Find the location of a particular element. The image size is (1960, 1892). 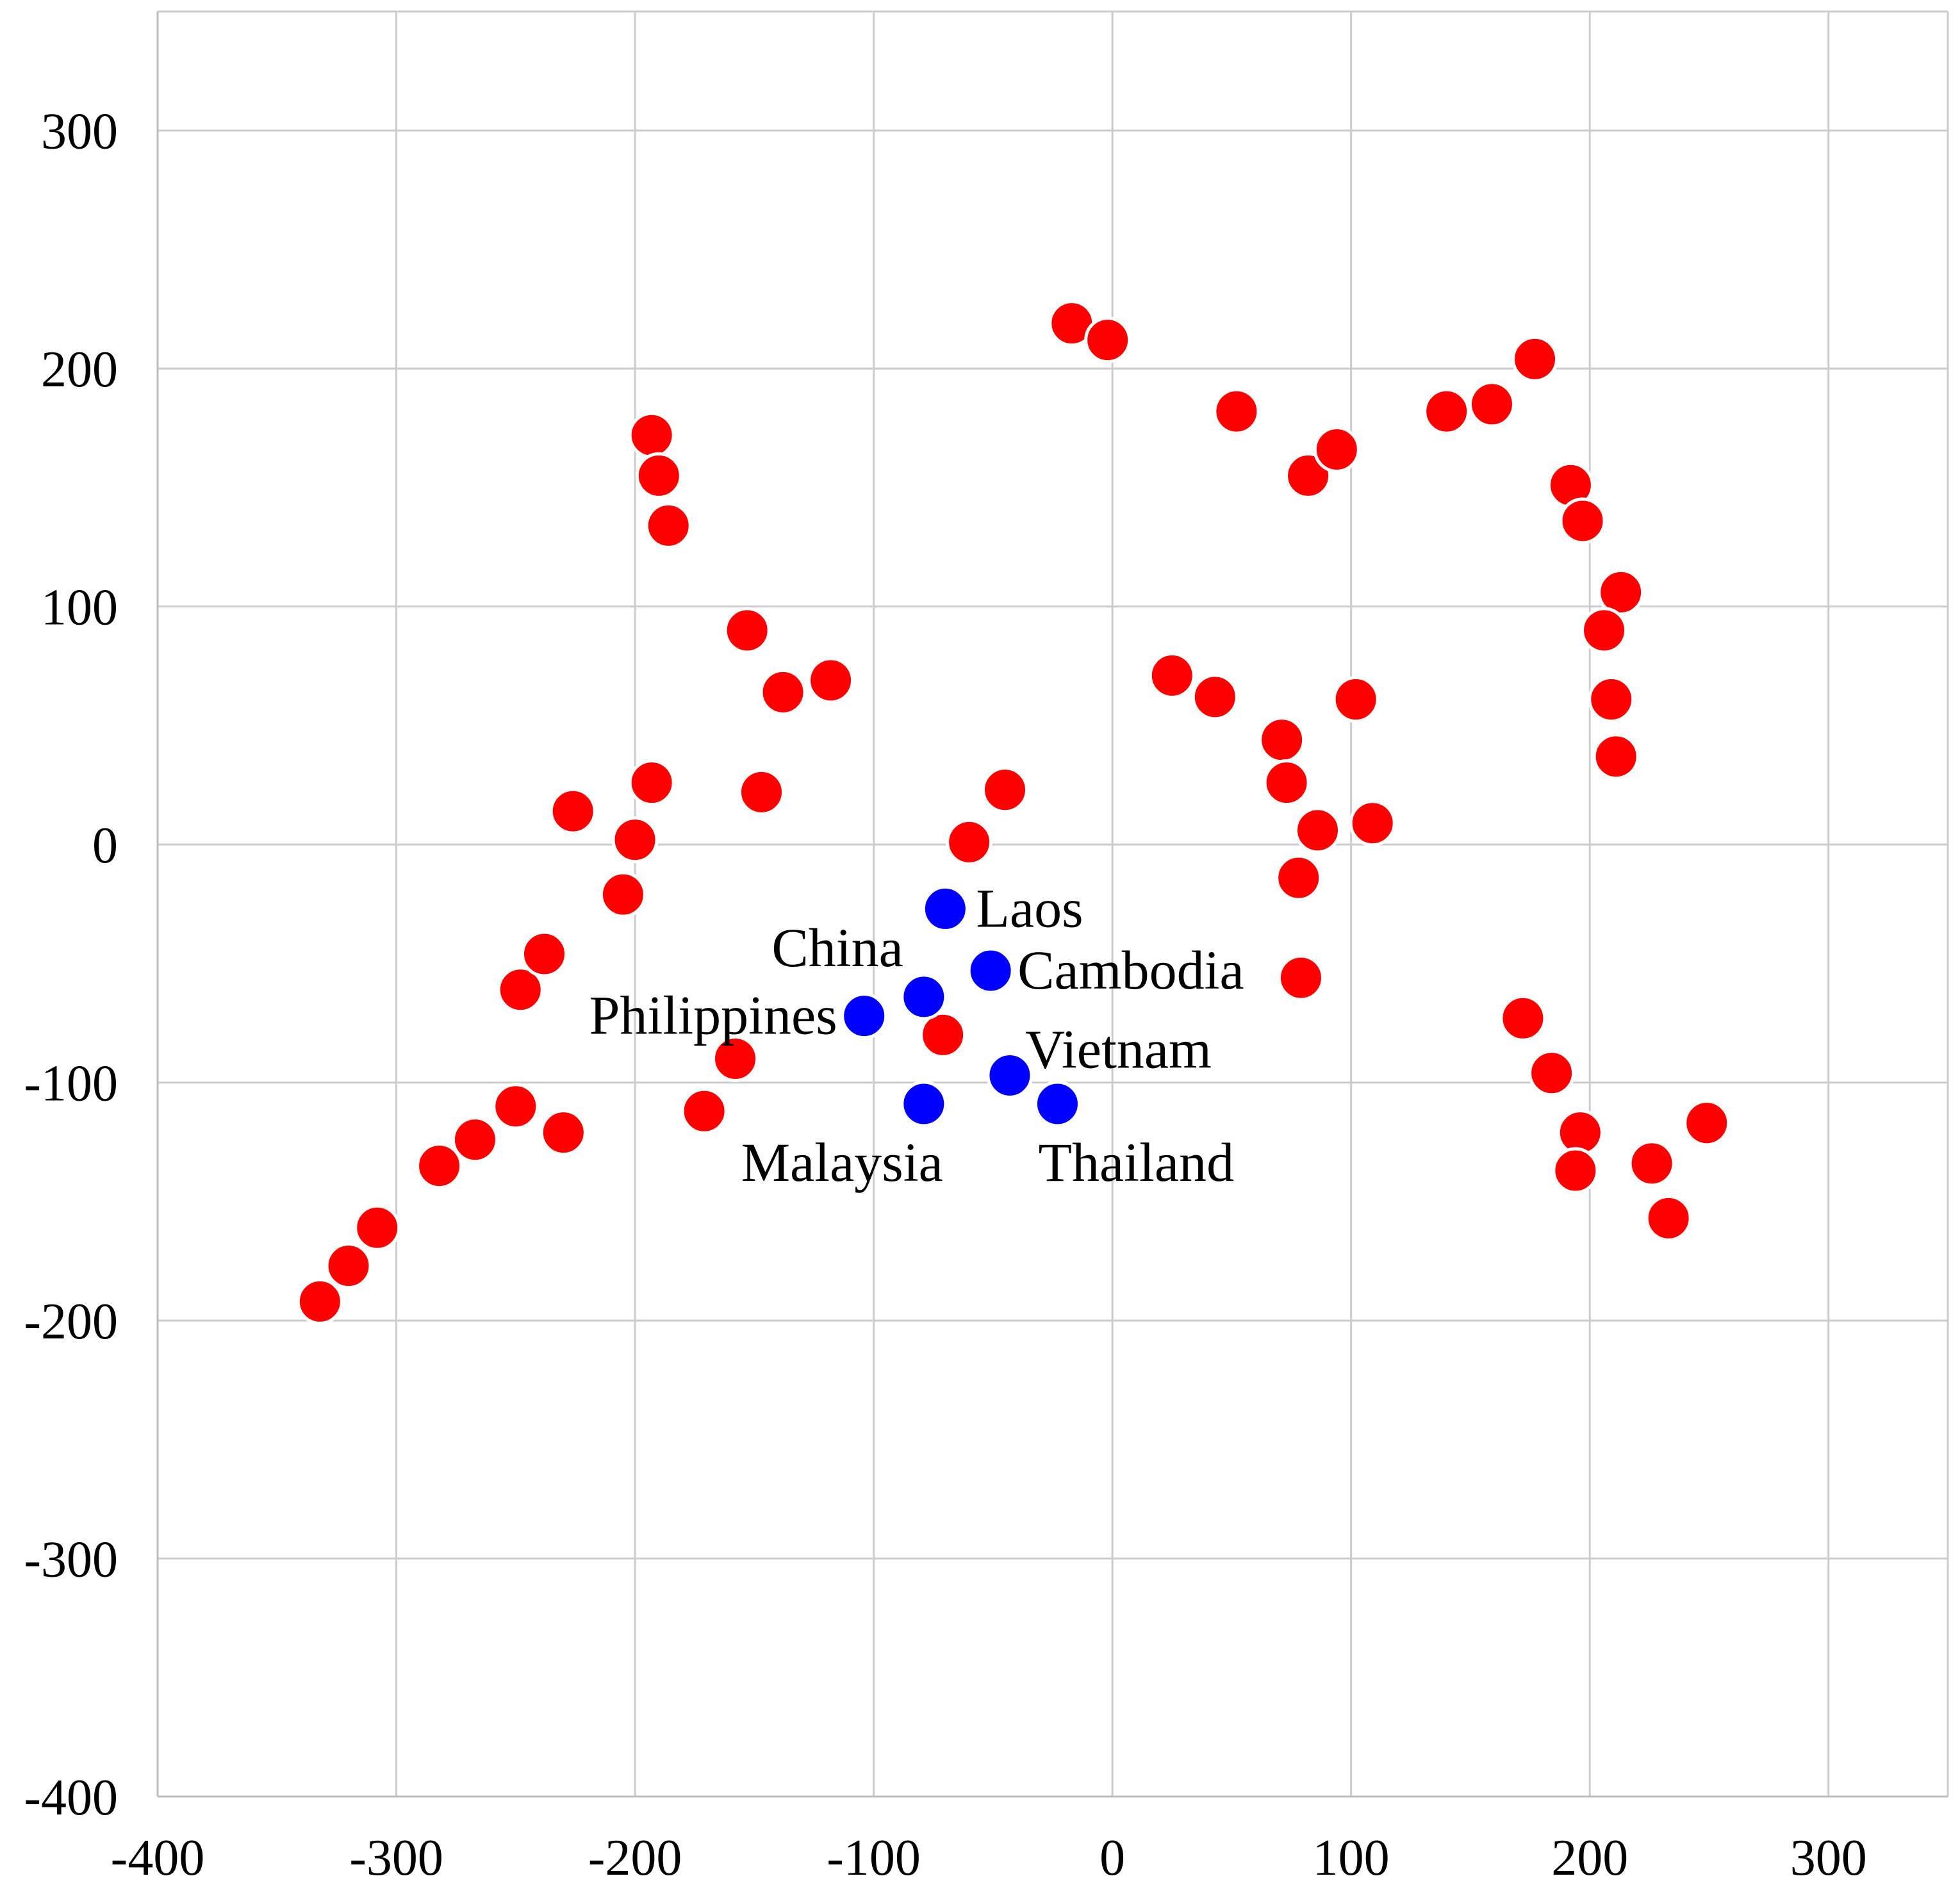

point-label-laos: Laos is located at coordinates (1029, 908).